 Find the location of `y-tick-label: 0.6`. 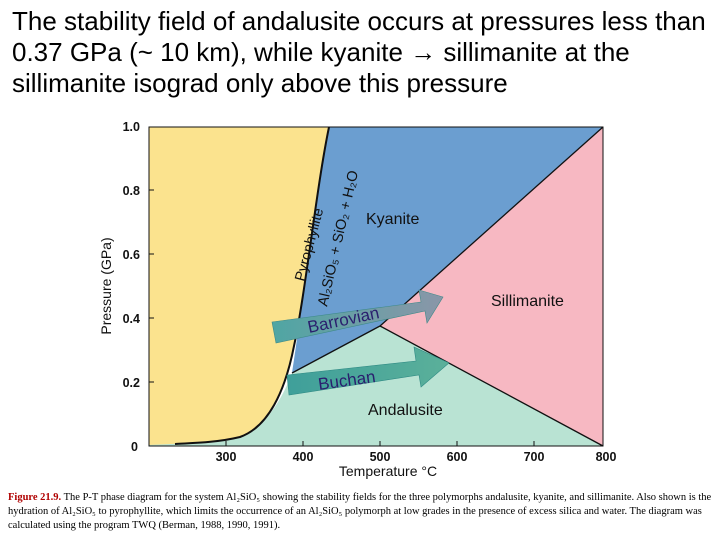

y-tick-label: 0.6 is located at coordinates (131, 255).